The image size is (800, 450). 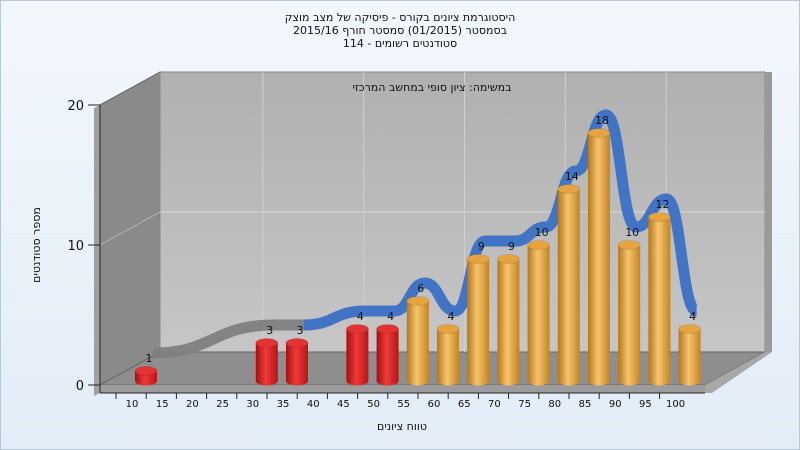 What do you see at coordinates (228, 339) in the screenshot?
I see `trend-ribbon-low` at bounding box center [228, 339].